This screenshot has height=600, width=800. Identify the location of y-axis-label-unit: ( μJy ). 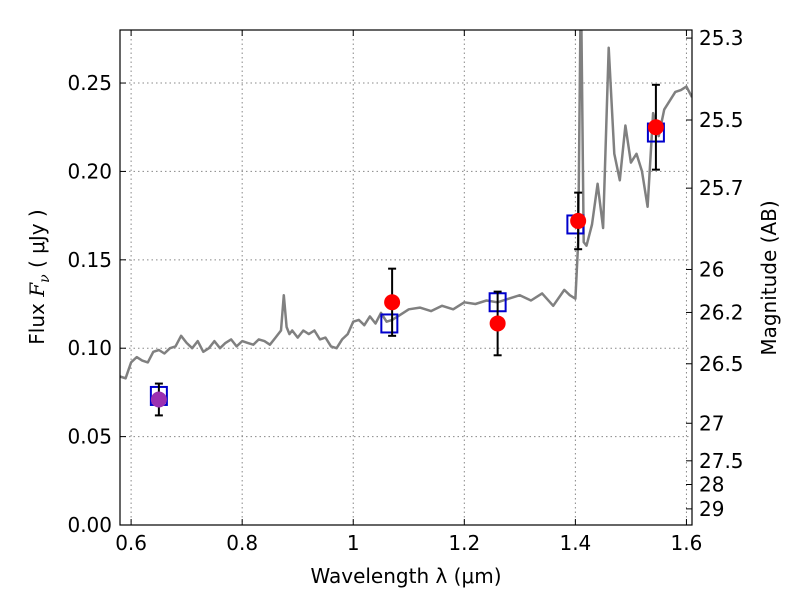
(37, 241).